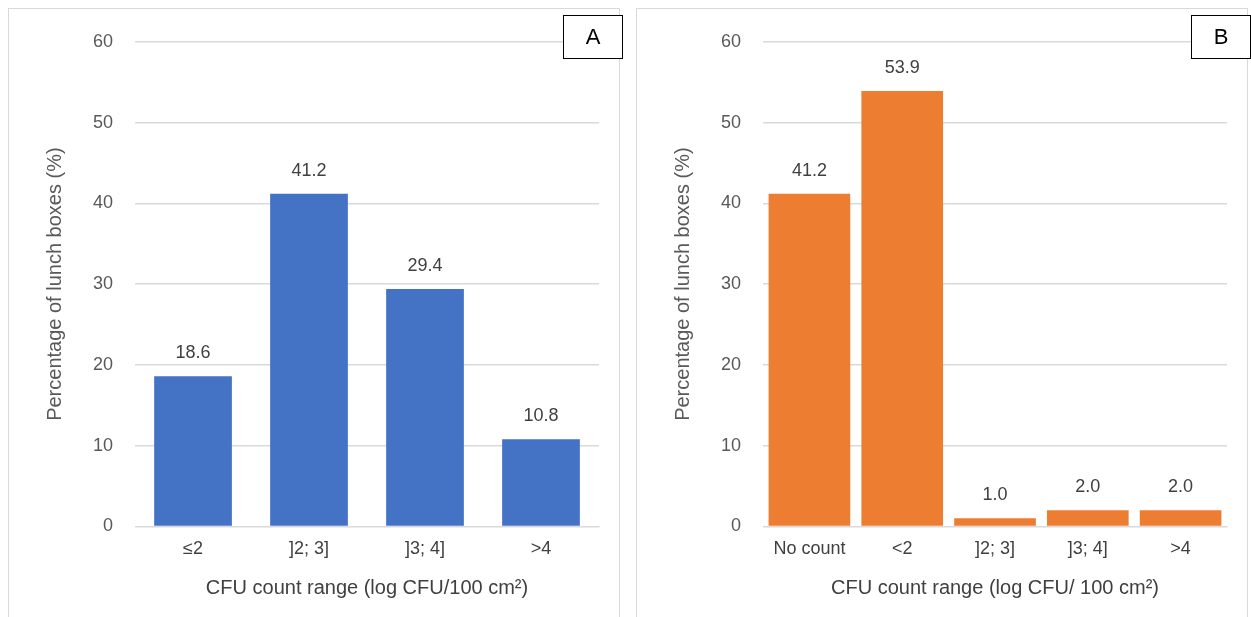 The image size is (1251, 617). I want to click on data-label: 29.4, so click(425, 264).